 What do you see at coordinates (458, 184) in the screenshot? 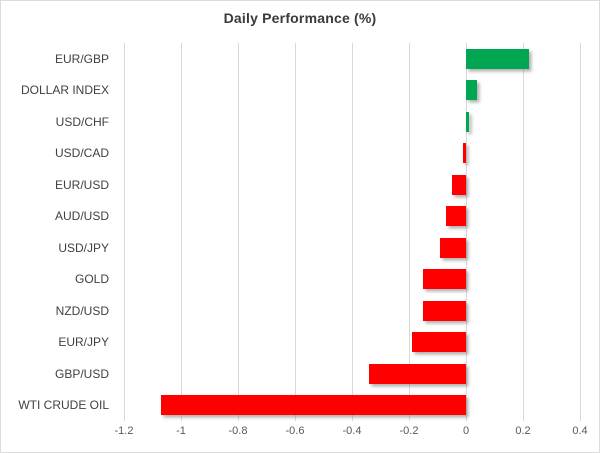
I see `bar-eur-usd` at bounding box center [458, 184].